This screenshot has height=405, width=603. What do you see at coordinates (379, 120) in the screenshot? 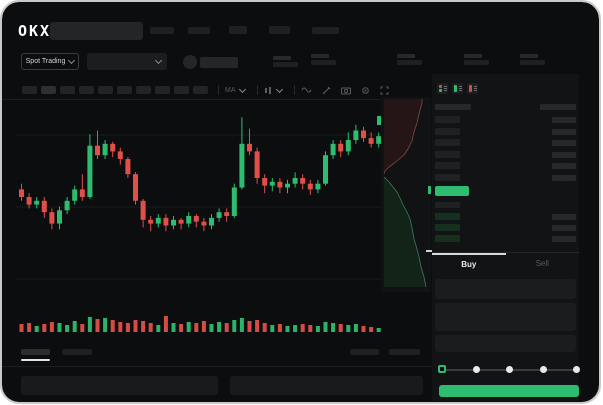
I see `last-price-marker` at bounding box center [379, 120].